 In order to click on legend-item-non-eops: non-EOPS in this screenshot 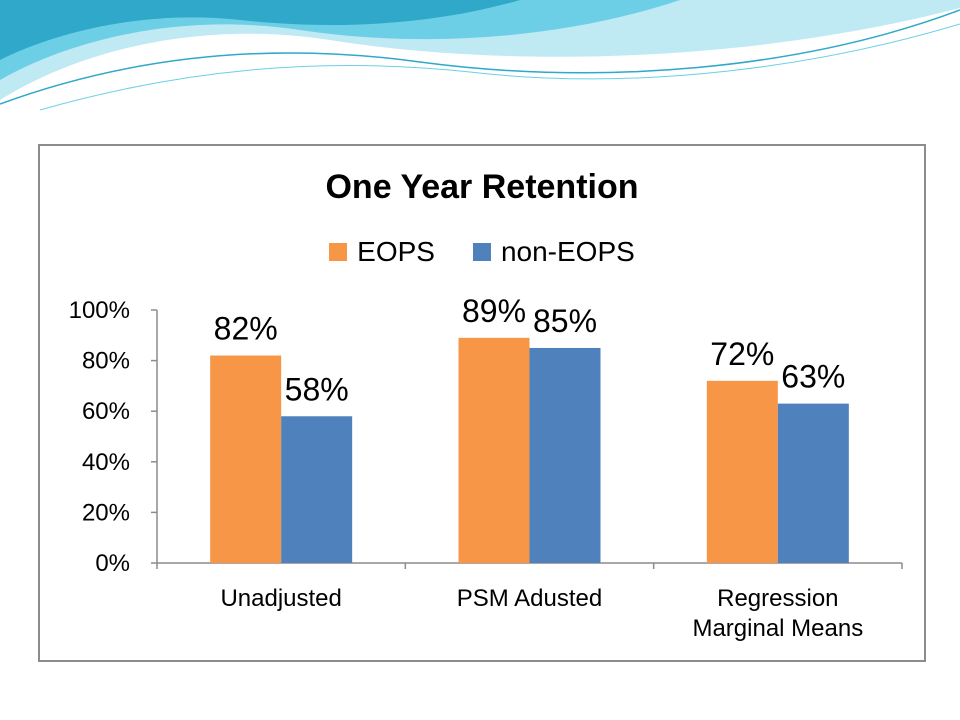, I will do `click(553, 252)`.